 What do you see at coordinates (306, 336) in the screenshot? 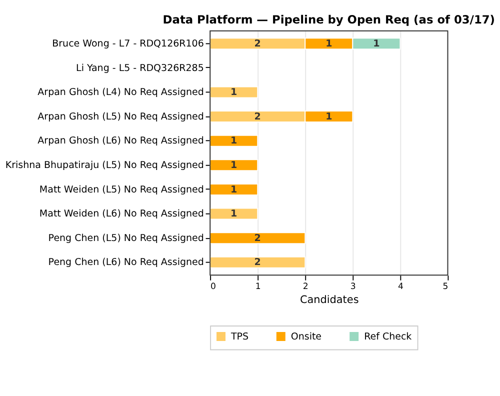
I see `legend-label: Onsite` at bounding box center [306, 336].